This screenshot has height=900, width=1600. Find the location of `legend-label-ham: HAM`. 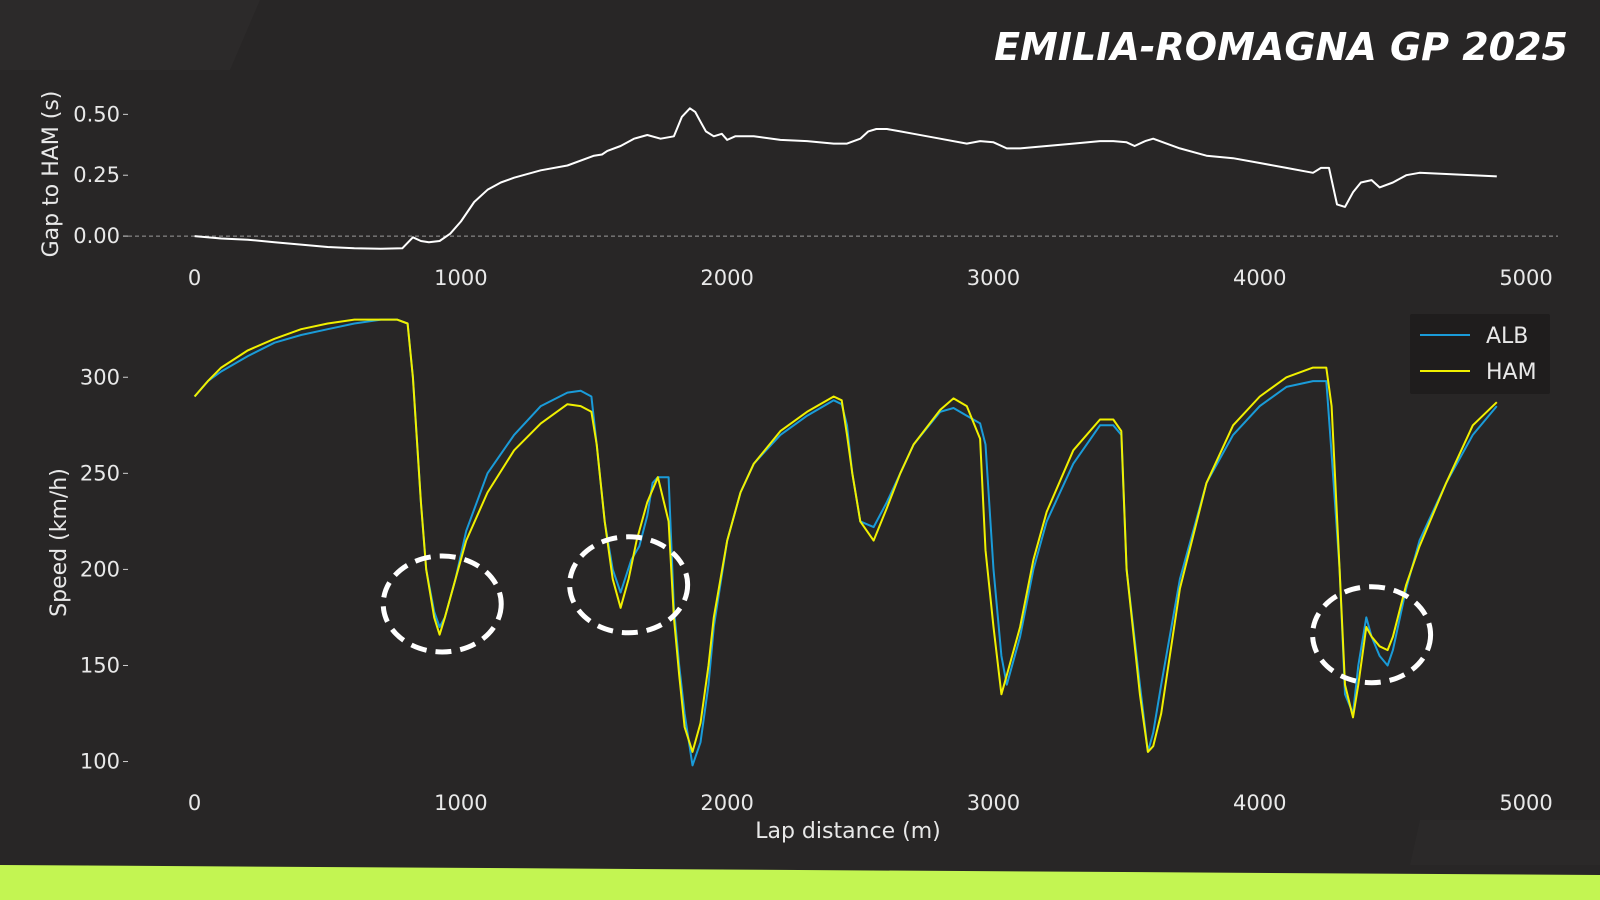

legend-label-ham: HAM is located at coordinates (1511, 372).